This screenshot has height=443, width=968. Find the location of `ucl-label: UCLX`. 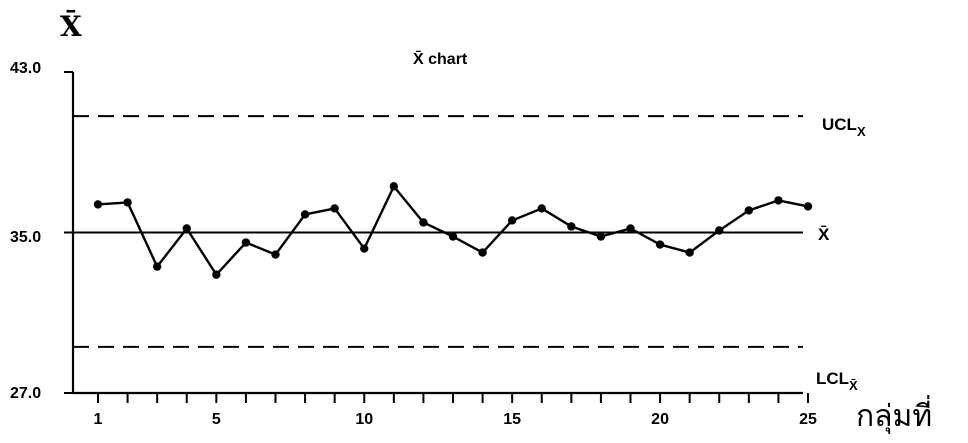

ucl-label: UCLX is located at coordinates (844, 127).